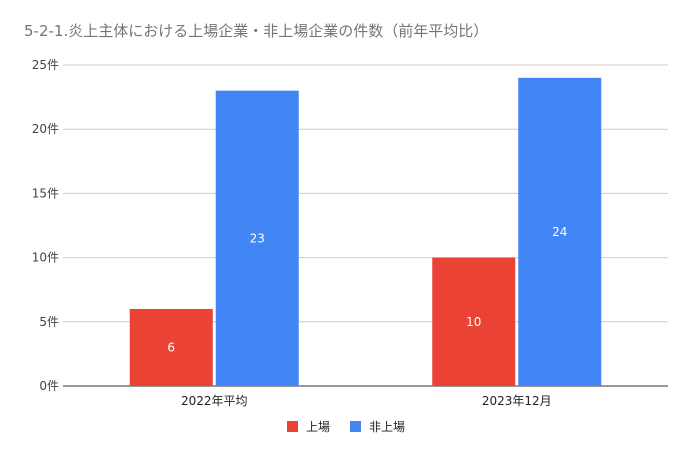 This screenshot has height=459, width=692. I want to click on y-tick-label: 20件, so click(45, 129).